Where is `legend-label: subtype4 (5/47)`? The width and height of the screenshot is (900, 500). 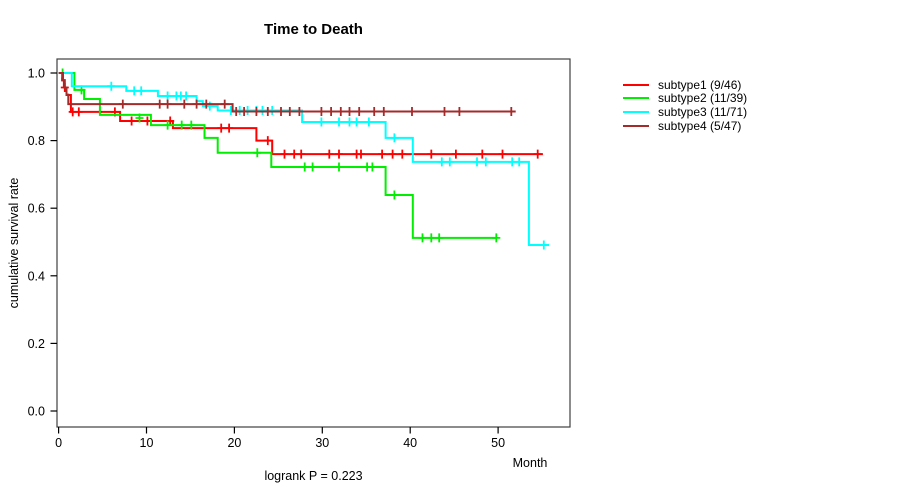
legend-label: subtype4 (5/47) is located at coordinates (700, 125).